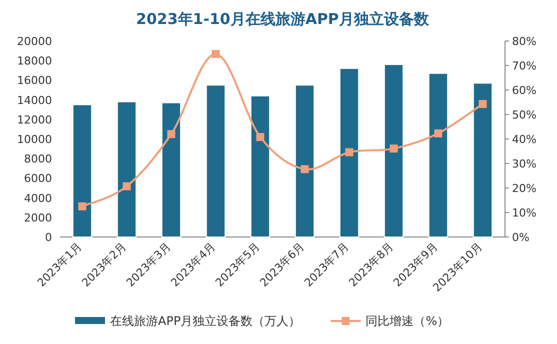 This screenshot has height=344, width=557. I want to click on y2-tick-label: 50%, so click(524, 115).